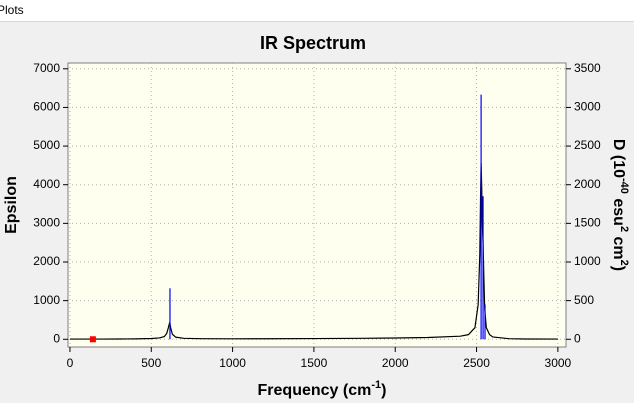 This screenshot has height=403, width=634. I want to click on x-tick-label: 500, so click(151, 363).